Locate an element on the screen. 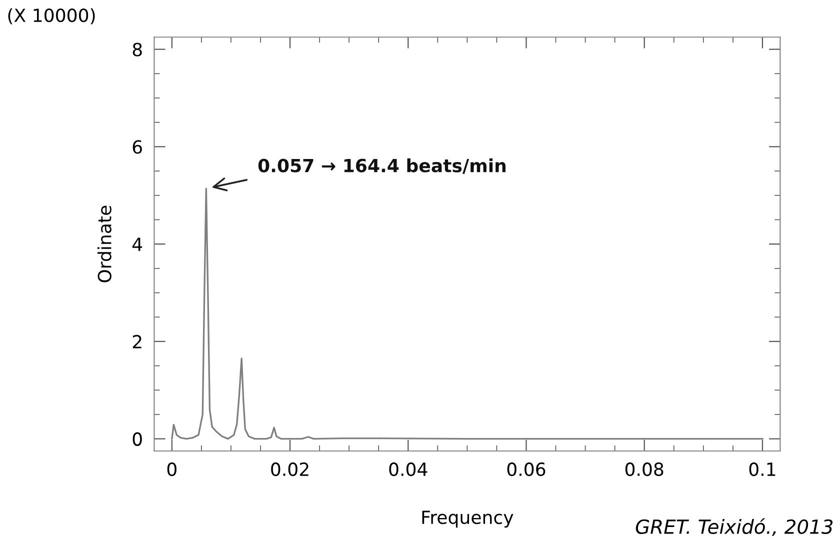 The image size is (838, 546). x-tick-label: 0.04 is located at coordinates (408, 469).